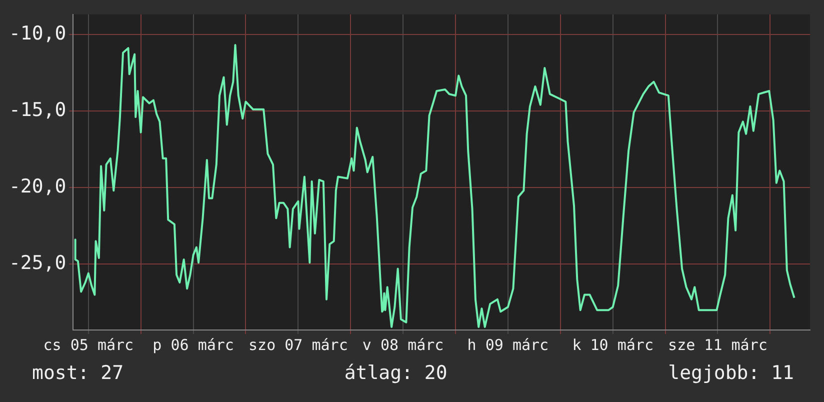 This screenshot has height=402, width=824. Describe the element at coordinates (88, 345) in the screenshot. I see `x-tick-label: cs 05 márc` at that location.